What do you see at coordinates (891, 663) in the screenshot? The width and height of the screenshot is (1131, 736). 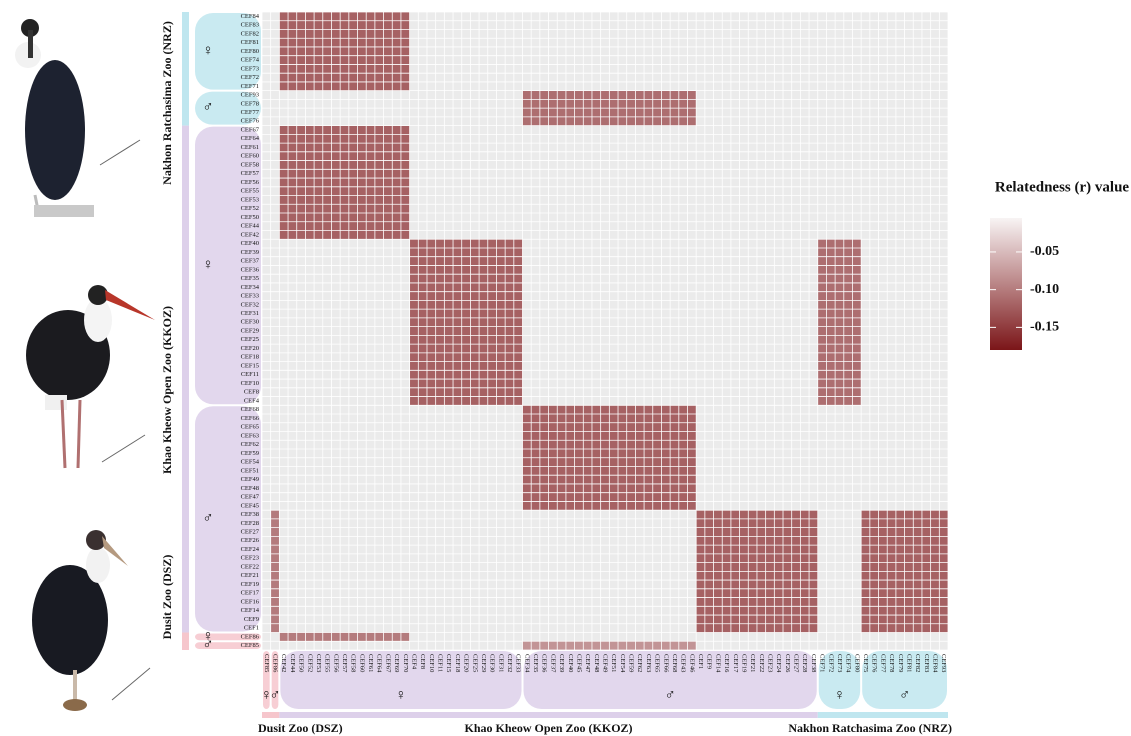 I see `col-label: CEF78` at bounding box center [891, 663].